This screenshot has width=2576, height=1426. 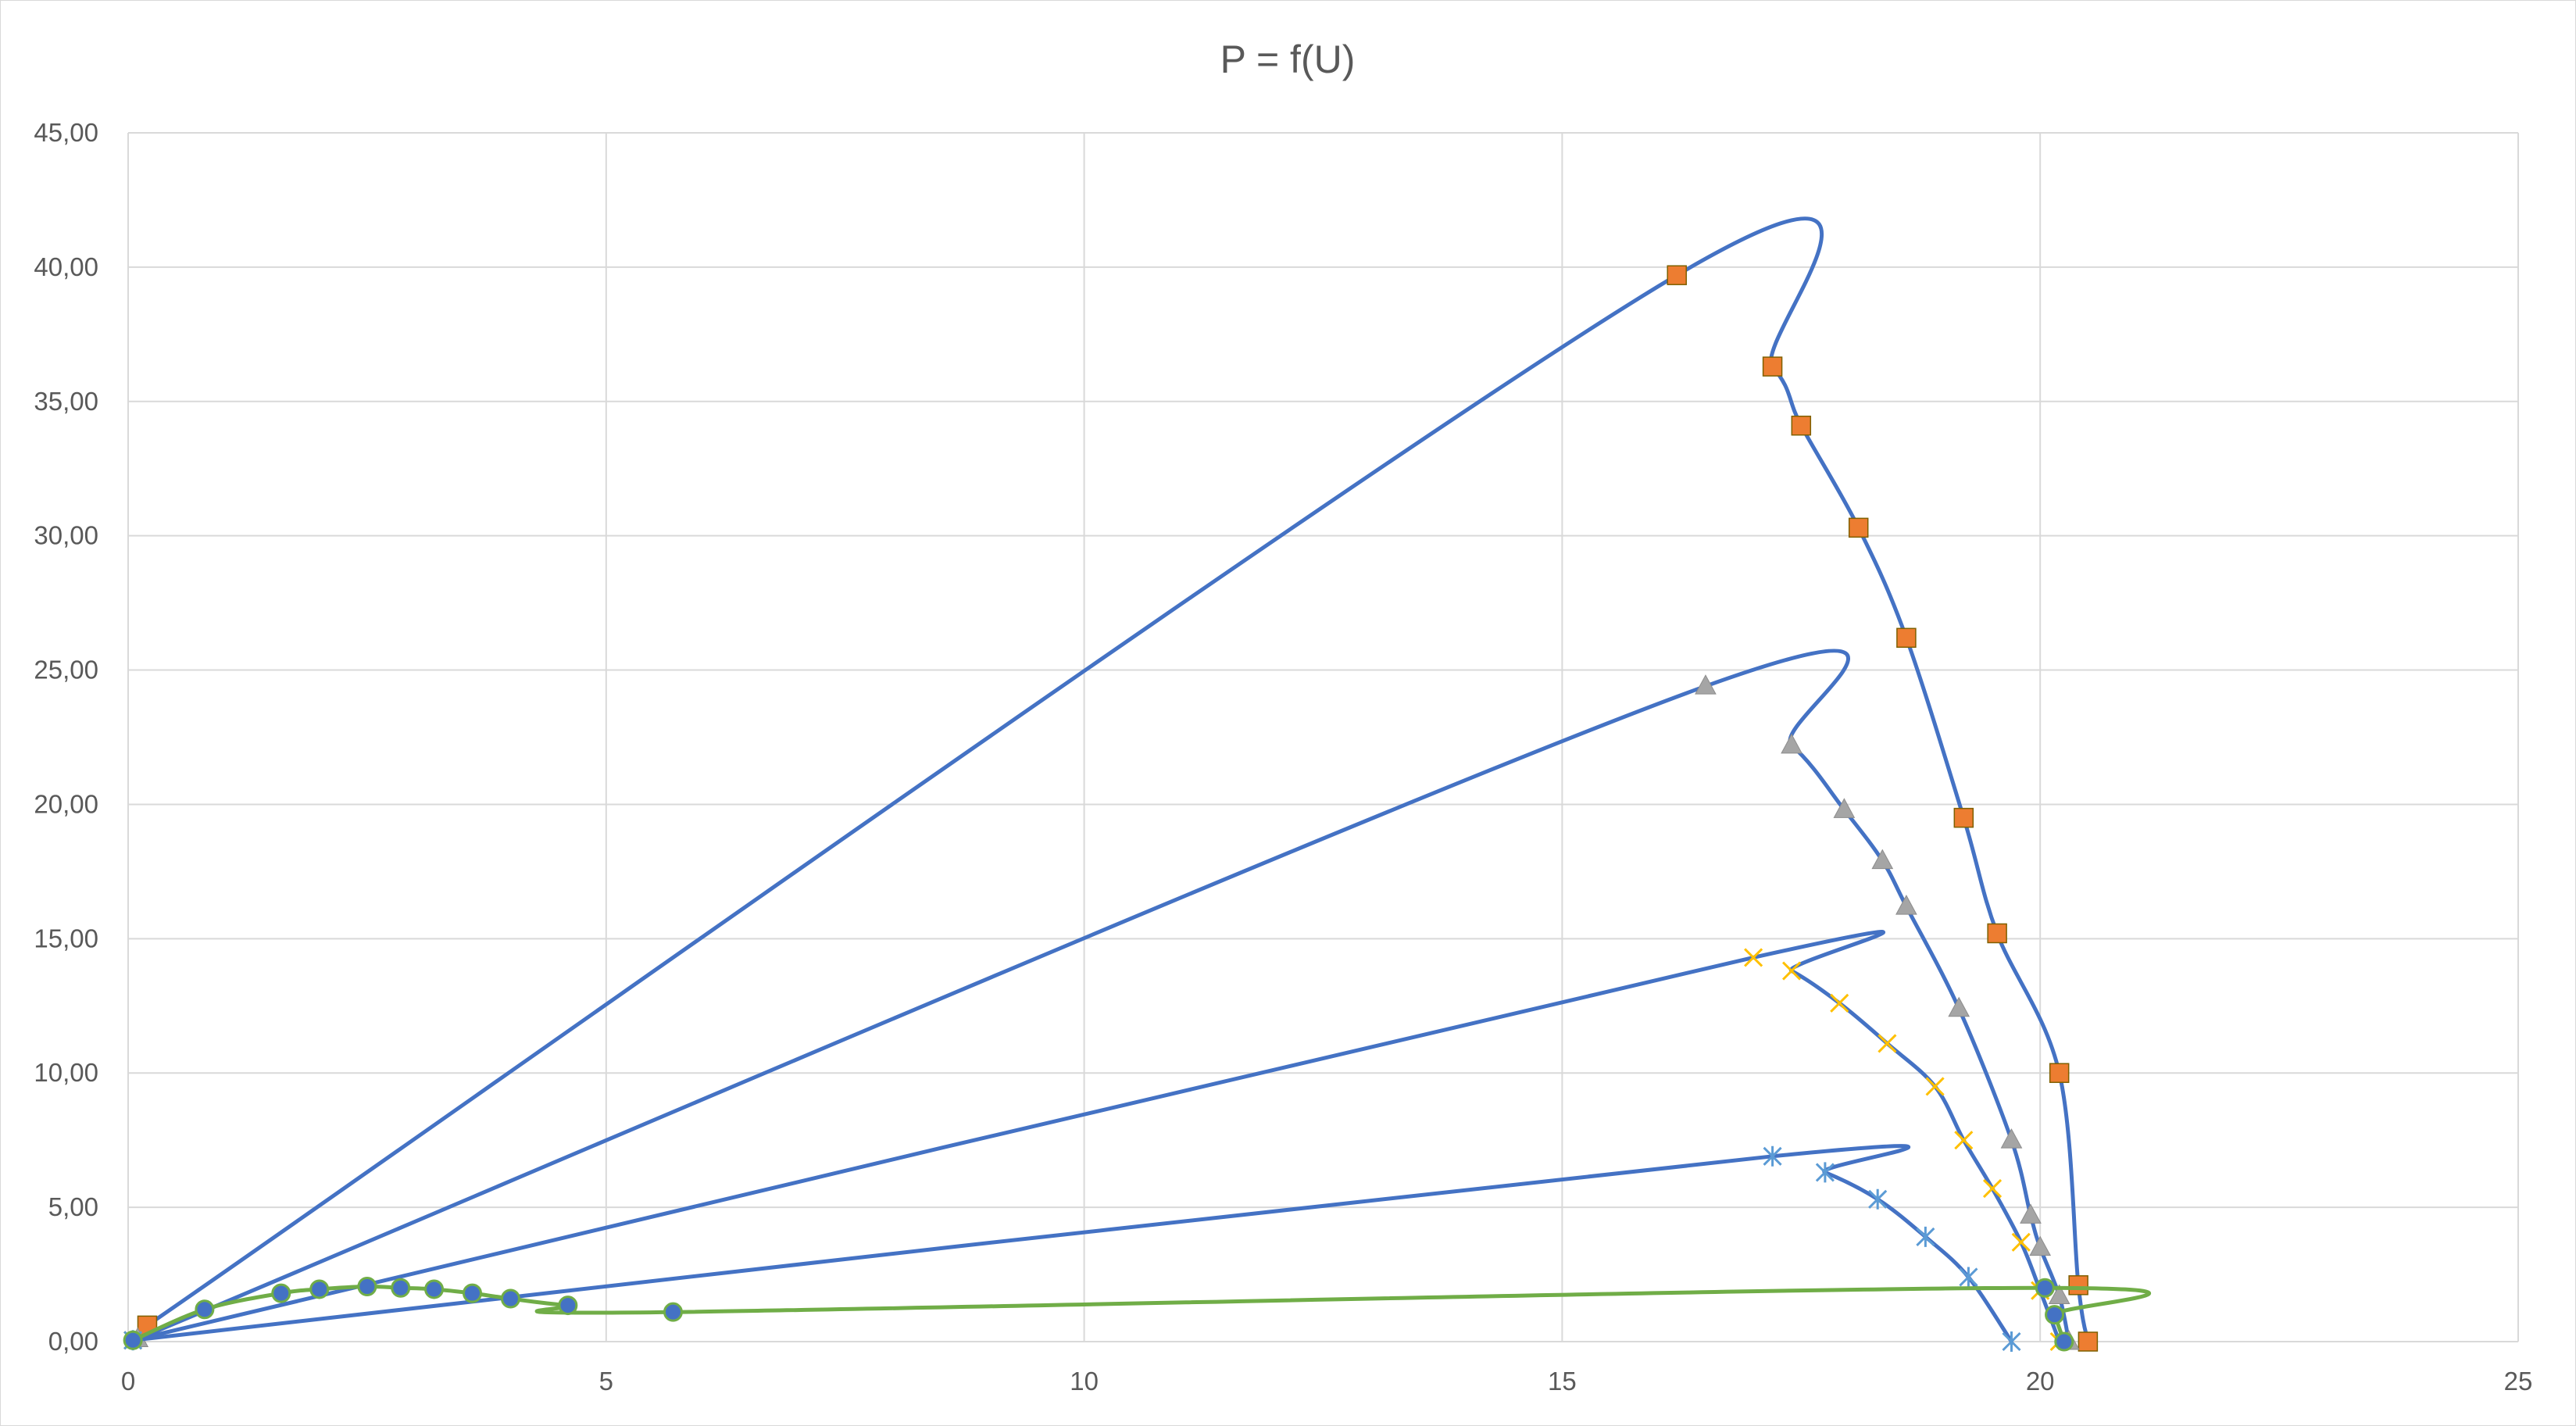 I want to click on y-tick-label: 35,00, so click(x=66, y=401).